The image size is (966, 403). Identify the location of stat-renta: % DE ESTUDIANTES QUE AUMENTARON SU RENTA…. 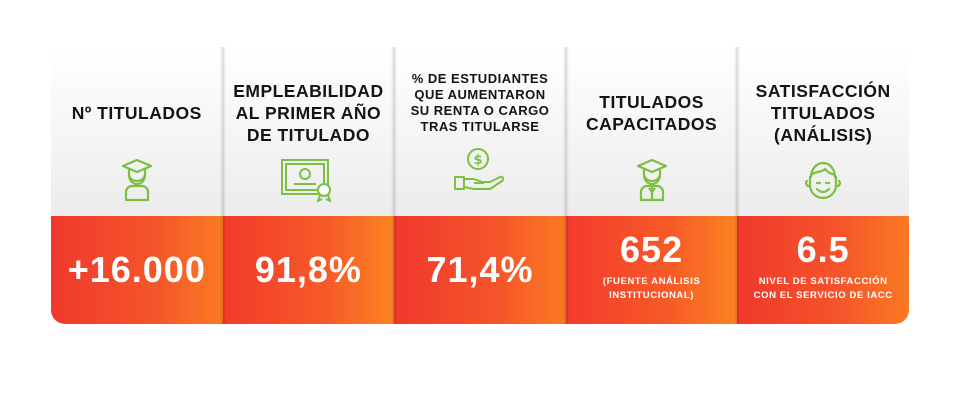
(478, 185).